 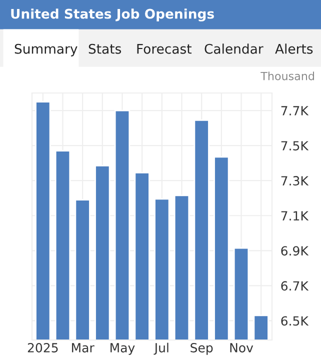 What do you see at coordinates (287, 76) in the screenshot?
I see `y-axis-title: Thousand` at bounding box center [287, 76].